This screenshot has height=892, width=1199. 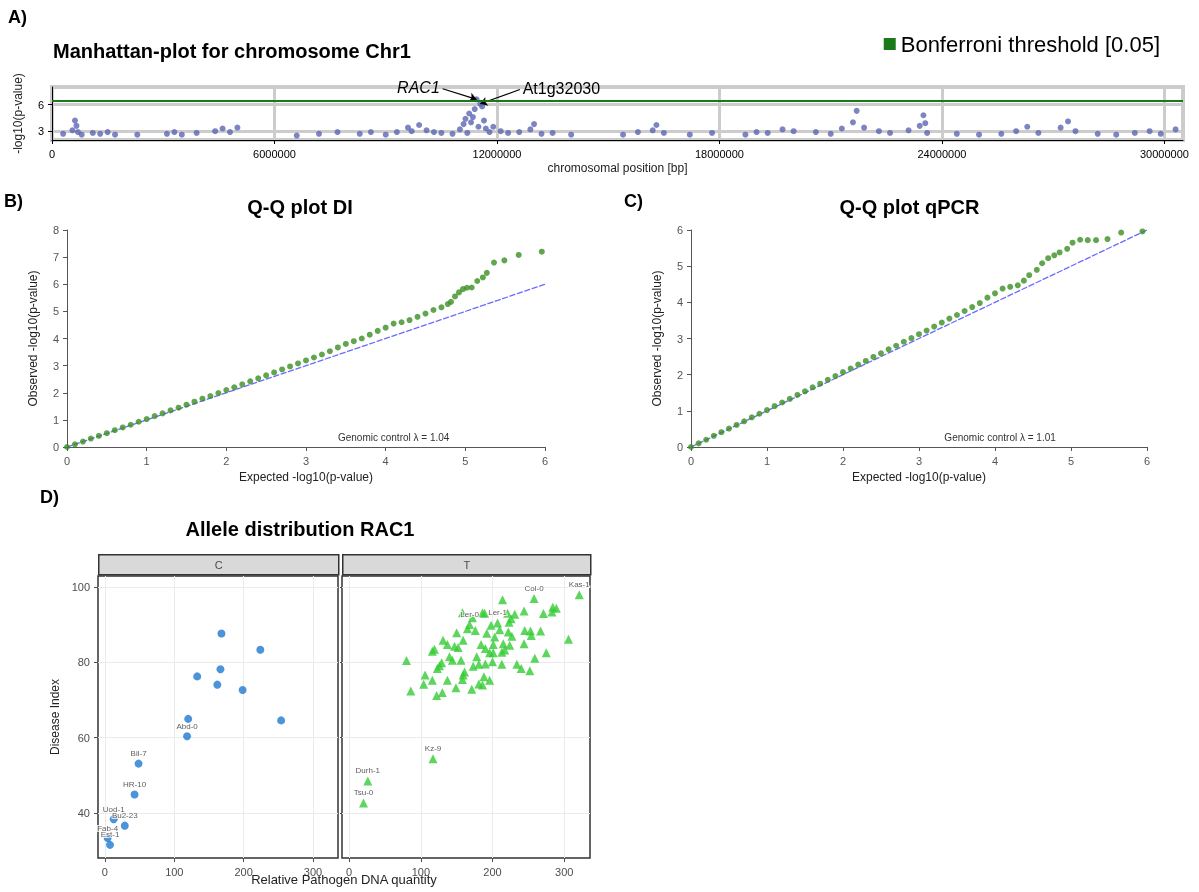 I want to click on y-tick-label: 6, so click(x=55, y=284).